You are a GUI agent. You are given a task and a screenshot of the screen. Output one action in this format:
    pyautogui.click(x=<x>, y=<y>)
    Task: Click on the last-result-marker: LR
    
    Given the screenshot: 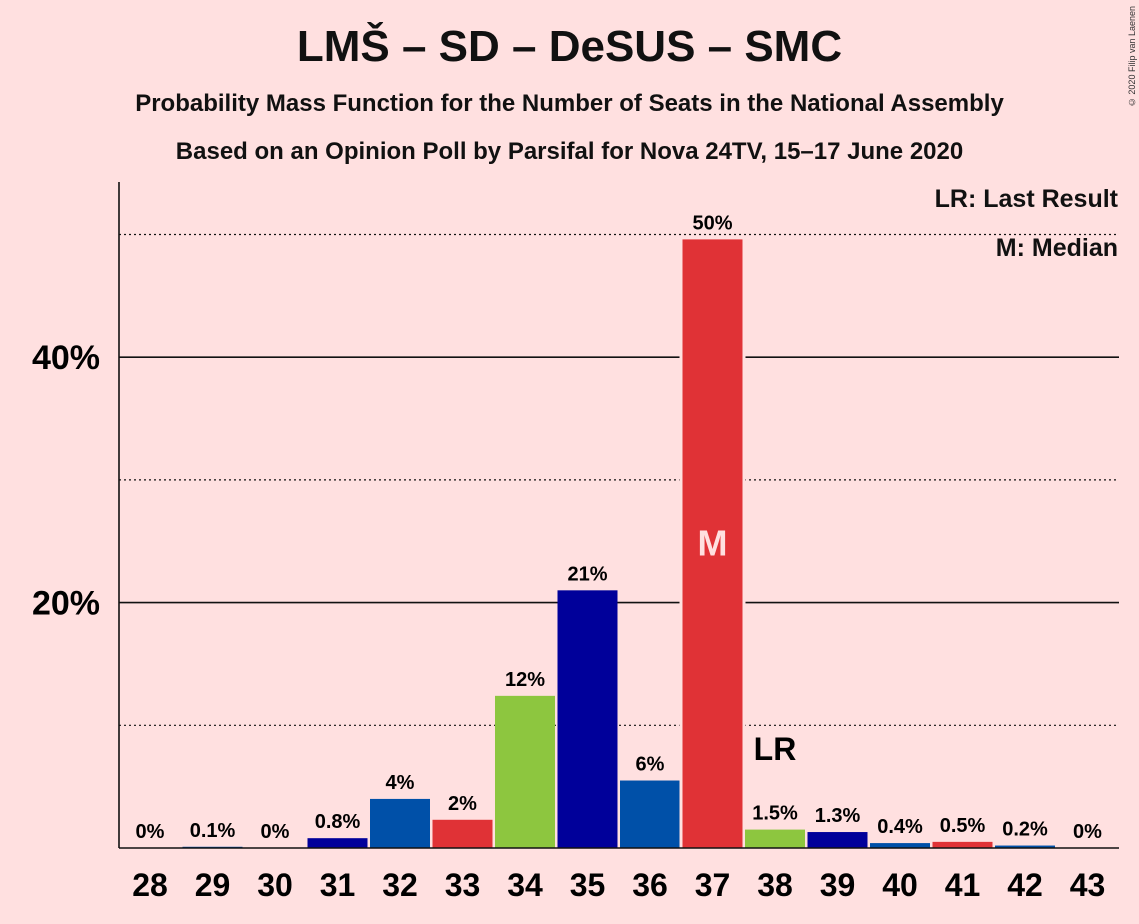 What is the action you would take?
    pyautogui.click(x=775, y=749)
    